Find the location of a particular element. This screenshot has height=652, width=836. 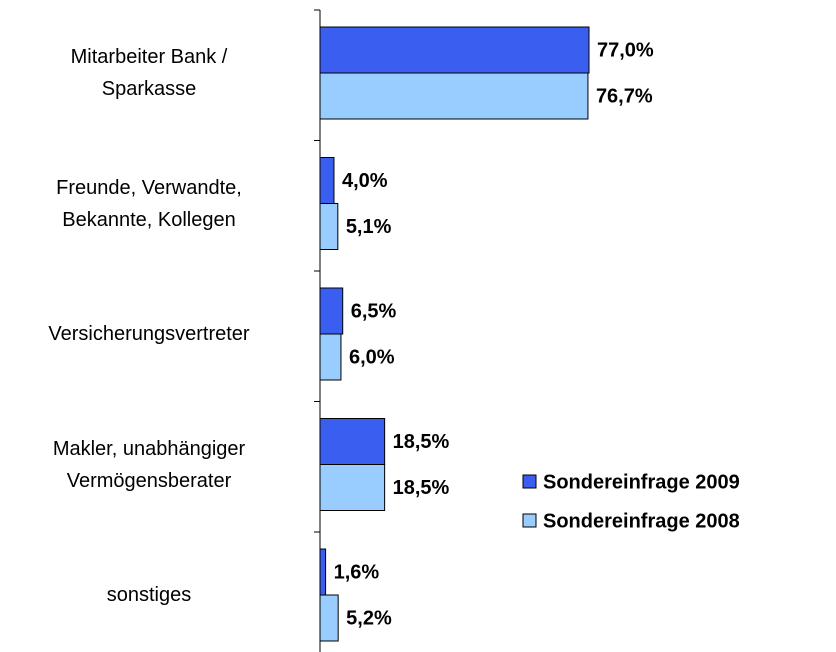

value-label: 6,5% is located at coordinates (374, 311).